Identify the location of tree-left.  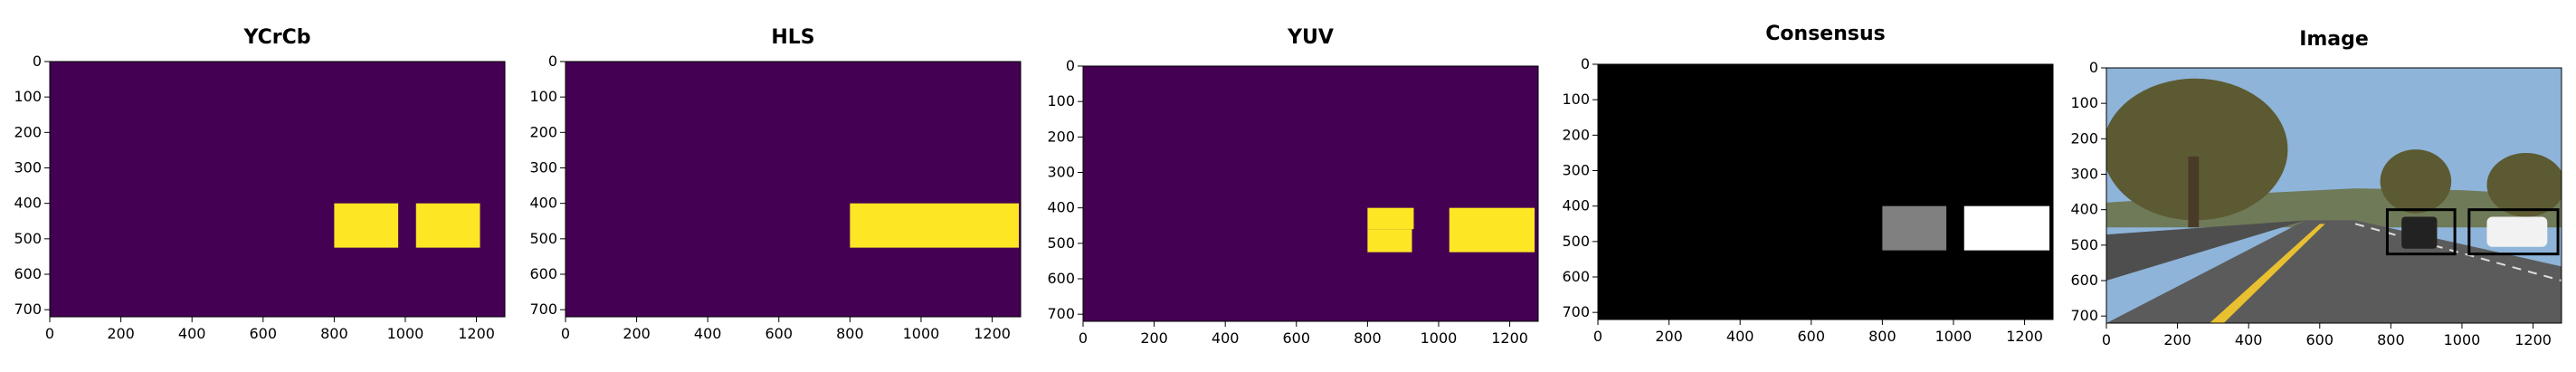
(2197, 149).